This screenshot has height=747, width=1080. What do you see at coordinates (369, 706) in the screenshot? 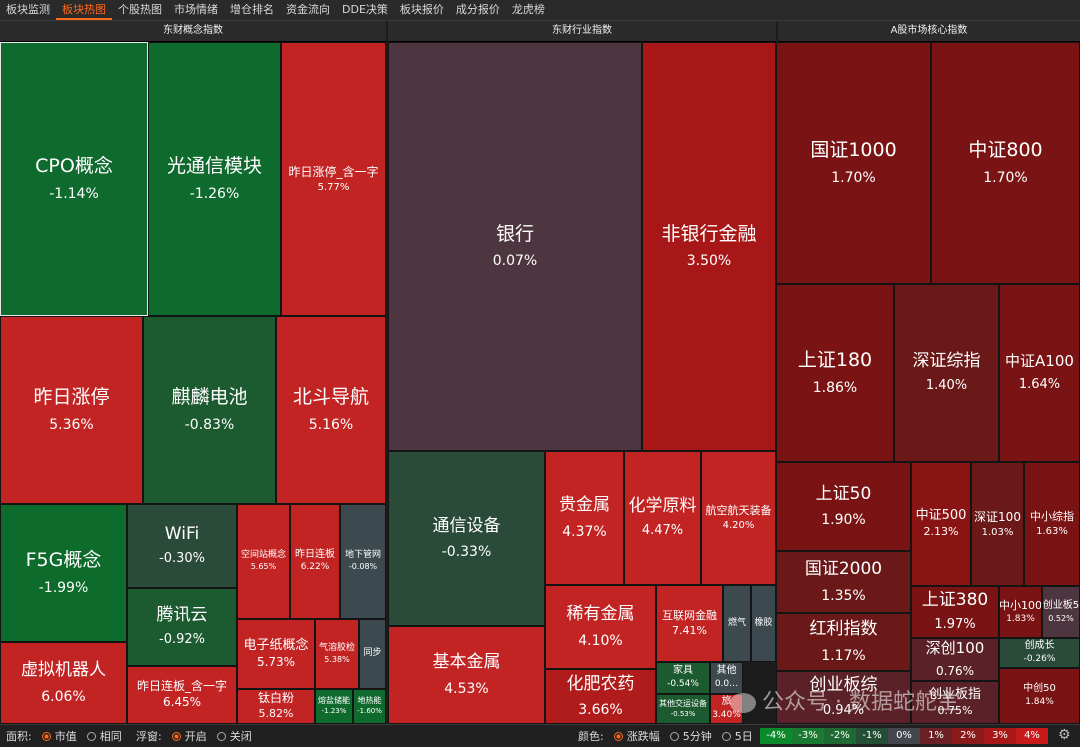
I see `heatmap-tile: 地热能 -1.60%` at bounding box center [369, 706].